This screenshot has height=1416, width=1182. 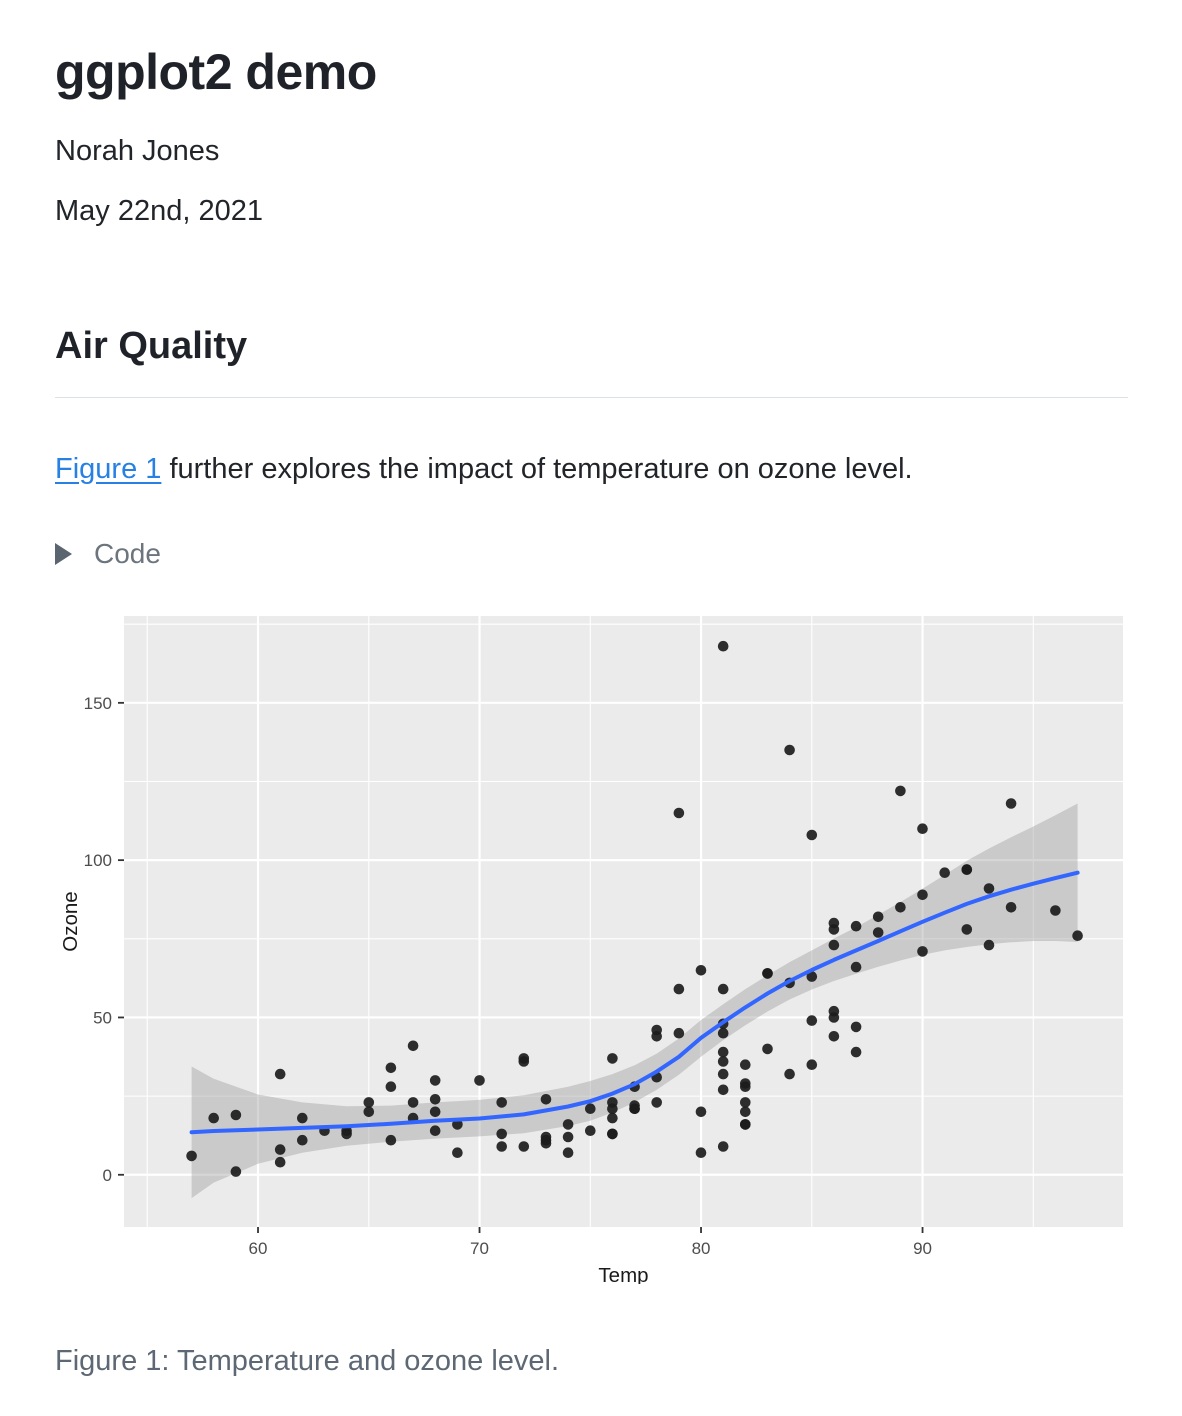 What do you see at coordinates (623, 1274) in the screenshot?
I see `svg-text: Temp` at bounding box center [623, 1274].